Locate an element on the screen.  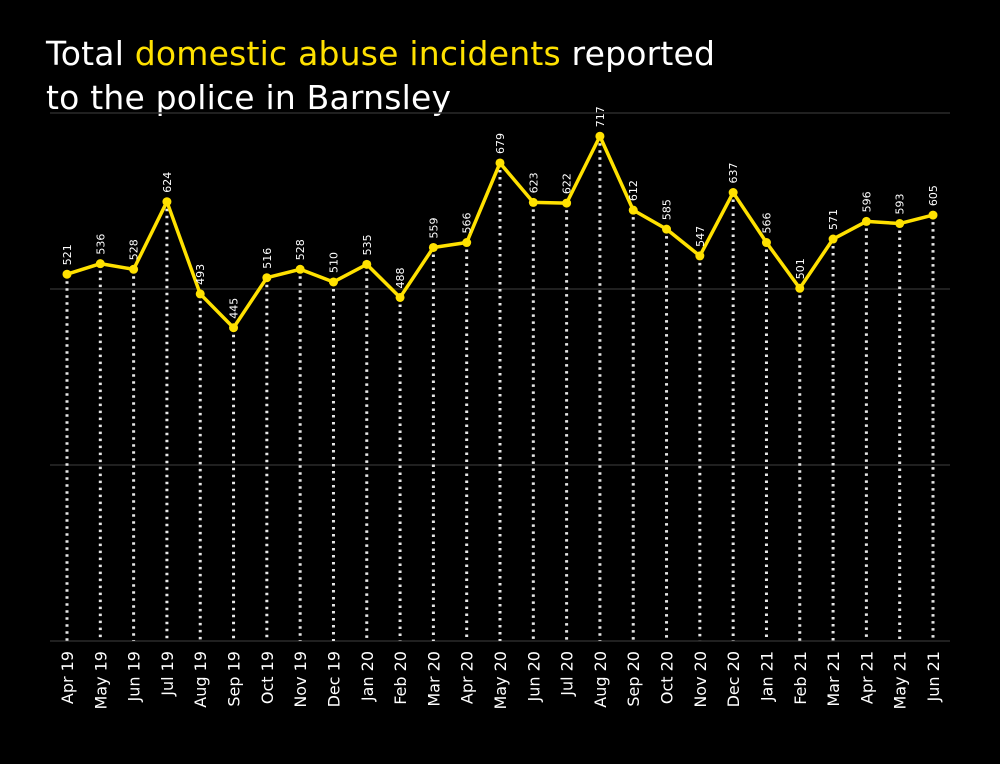
data-label: 445 is located at coordinates (234, 308).